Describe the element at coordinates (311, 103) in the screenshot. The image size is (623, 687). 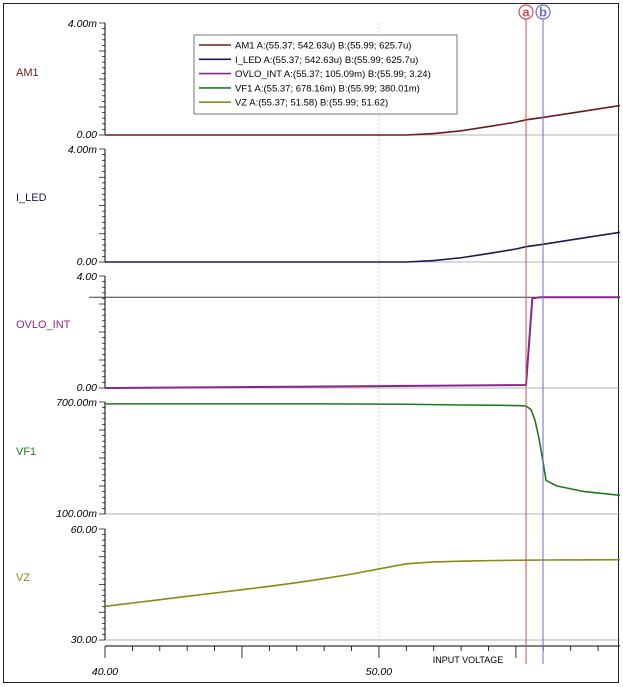
I see `legend-entry-vz: VZ A:(55.37; 51.58) B:(55.99; 51.62)` at that location.